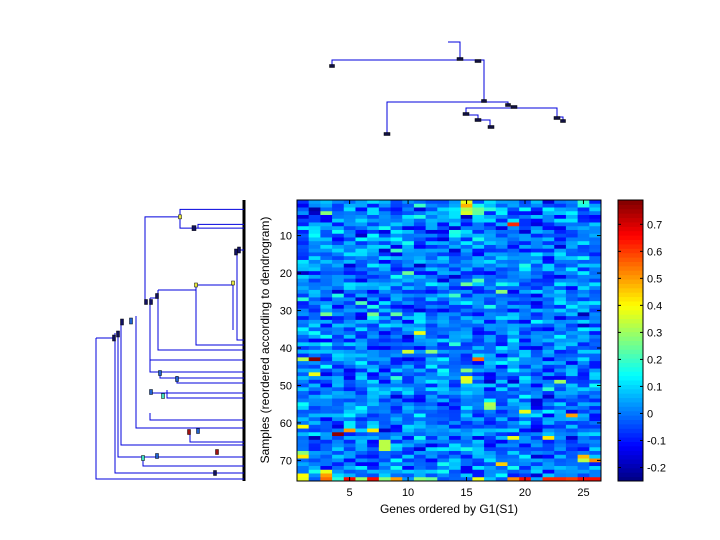 The width and height of the screenshot is (720, 540). Describe the element at coordinates (654, 252) in the screenshot. I see `colorbar-tick-label: 0.6` at that location.